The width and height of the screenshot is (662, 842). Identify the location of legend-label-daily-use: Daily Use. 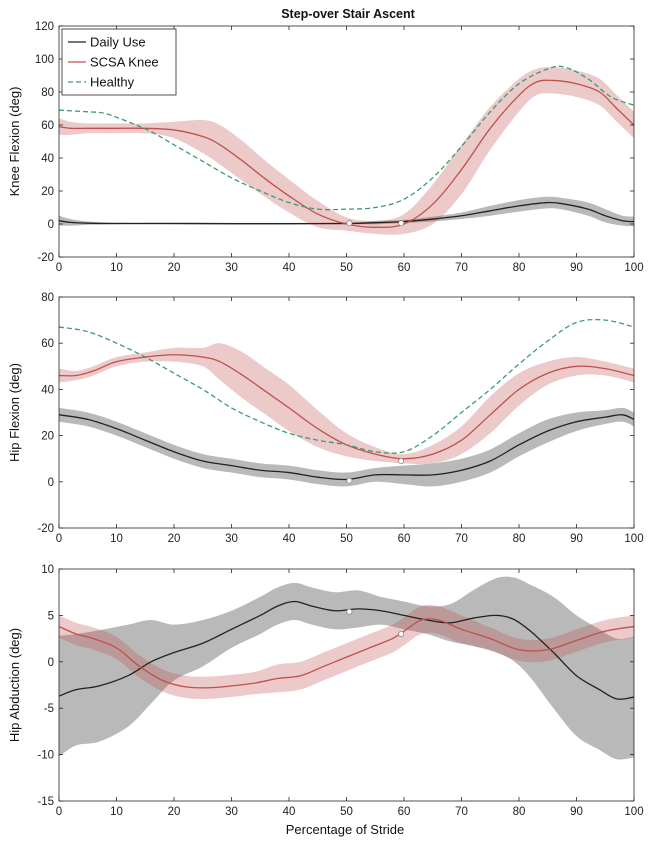
(118, 42).